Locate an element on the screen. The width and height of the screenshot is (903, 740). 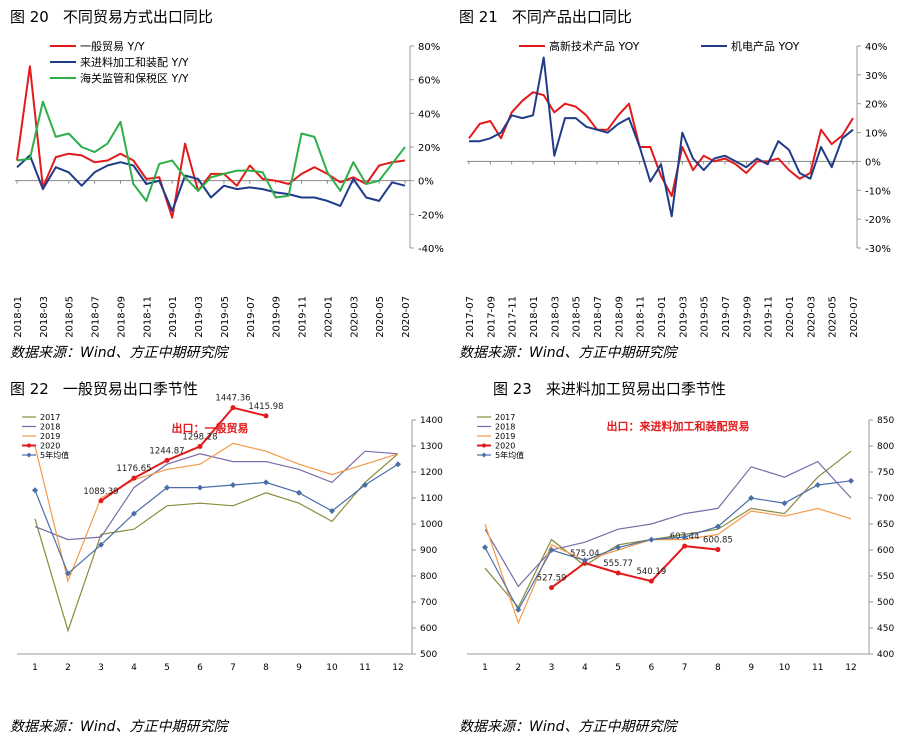
y-tick-label: -40% is located at coordinates (431, 249).